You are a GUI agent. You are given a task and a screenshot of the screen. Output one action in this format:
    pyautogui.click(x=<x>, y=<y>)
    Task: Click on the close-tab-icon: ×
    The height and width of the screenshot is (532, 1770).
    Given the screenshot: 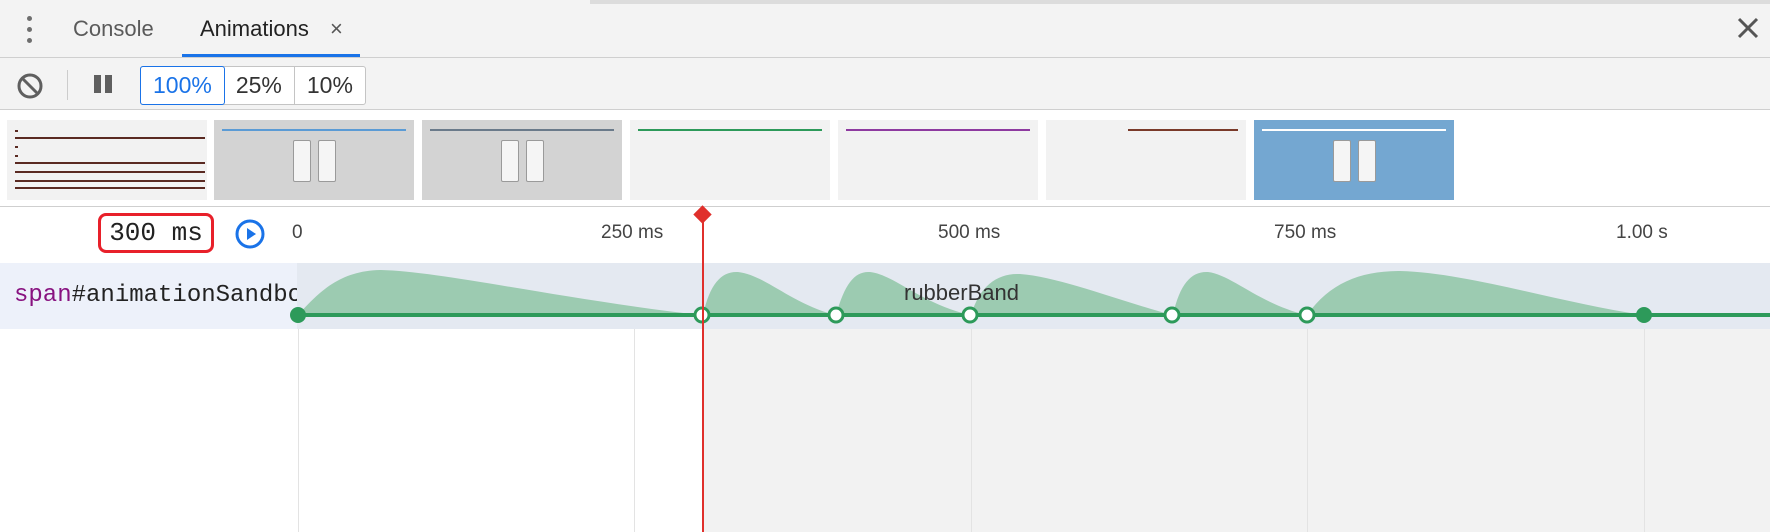 What is the action you would take?
    pyautogui.click(x=336, y=28)
    